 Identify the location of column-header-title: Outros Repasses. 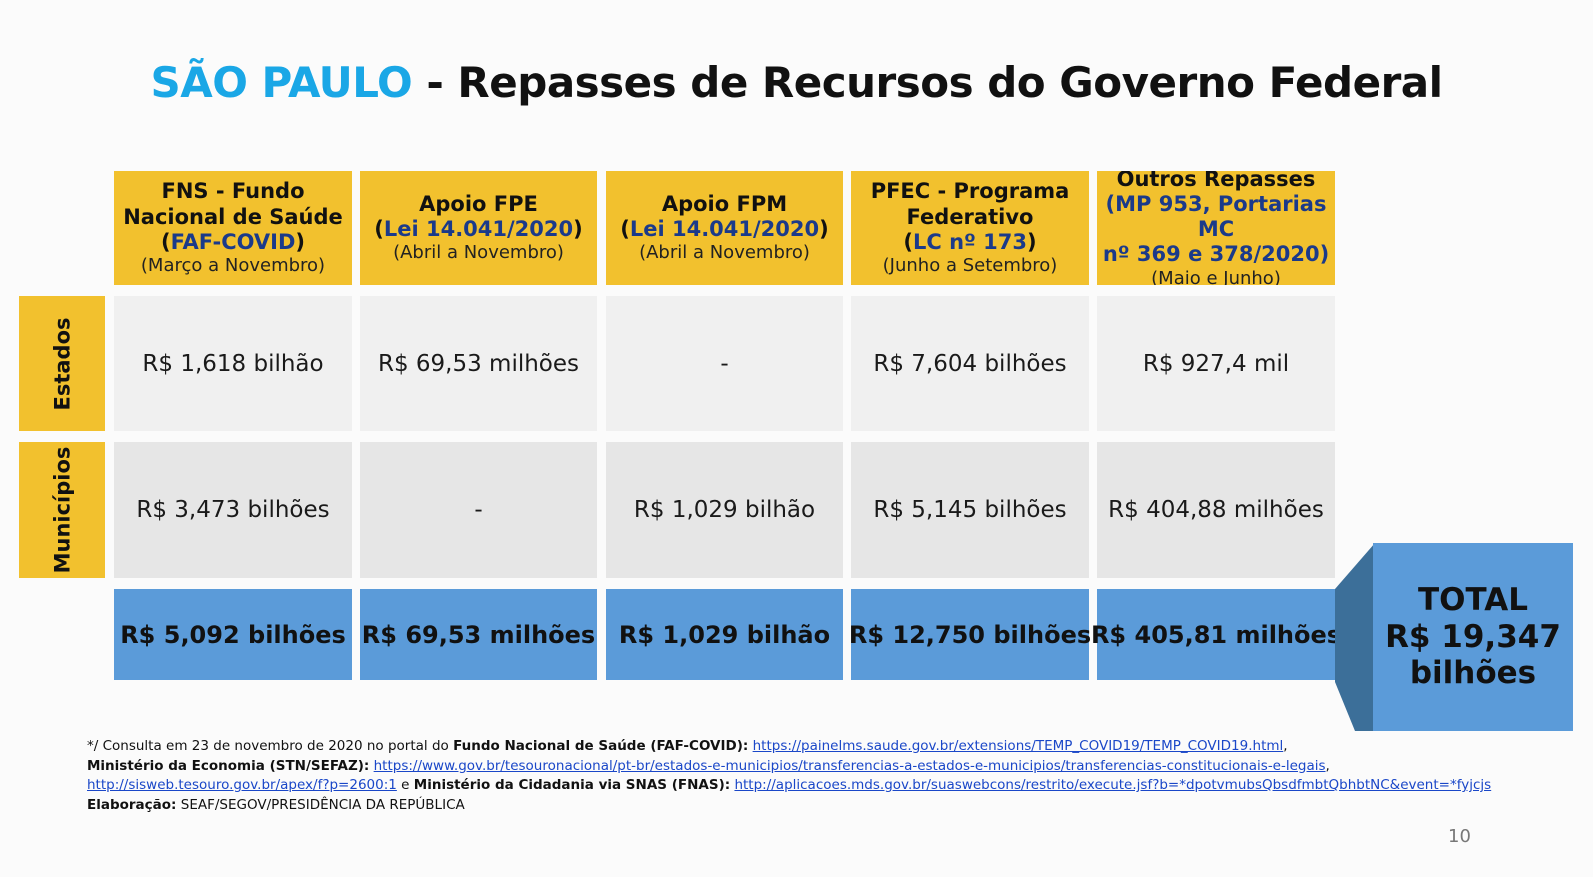
(1216, 181).